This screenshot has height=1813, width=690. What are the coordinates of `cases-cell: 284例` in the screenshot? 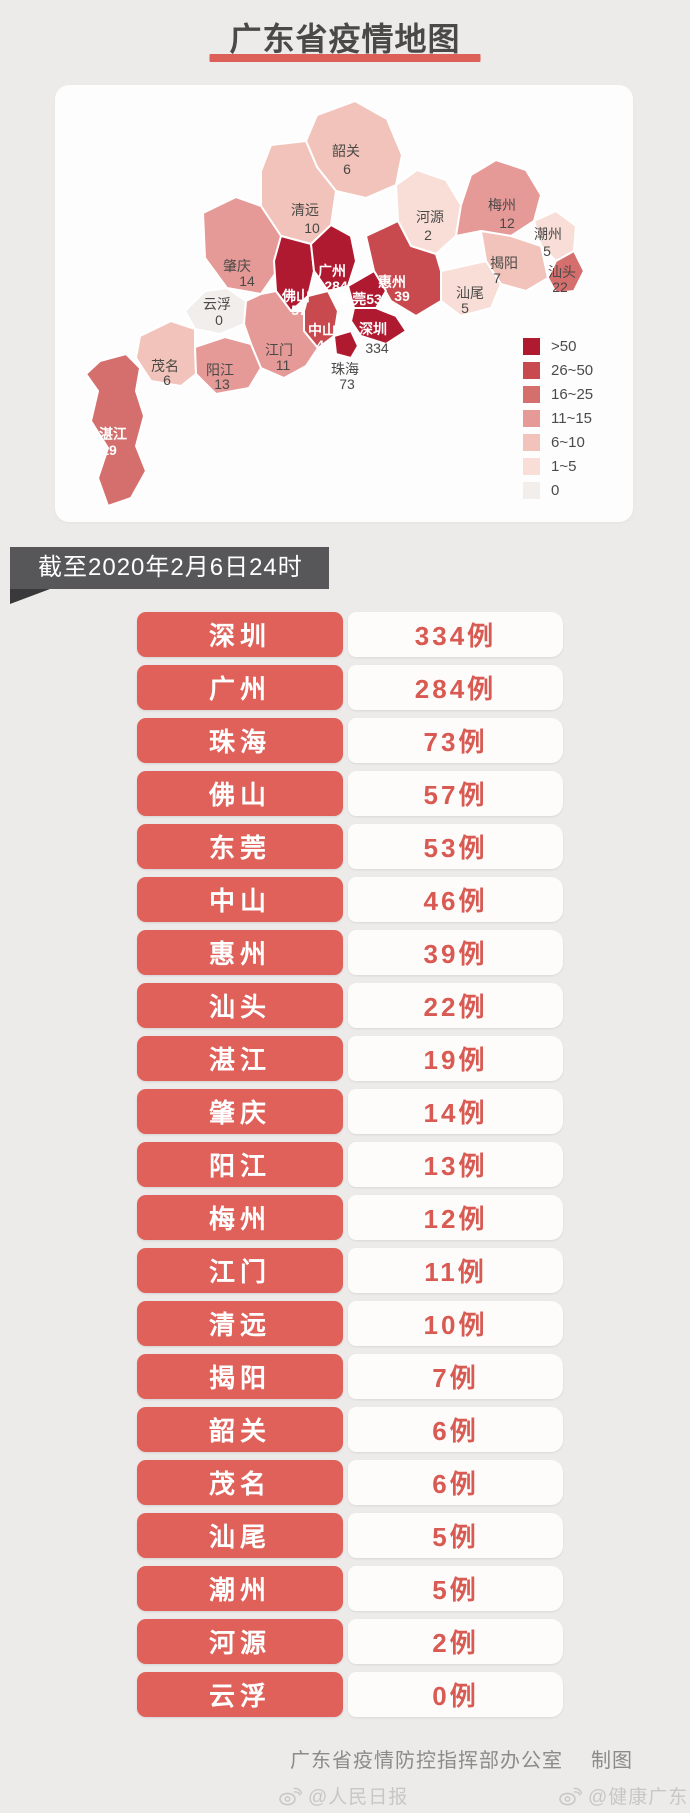 It's located at (455, 687).